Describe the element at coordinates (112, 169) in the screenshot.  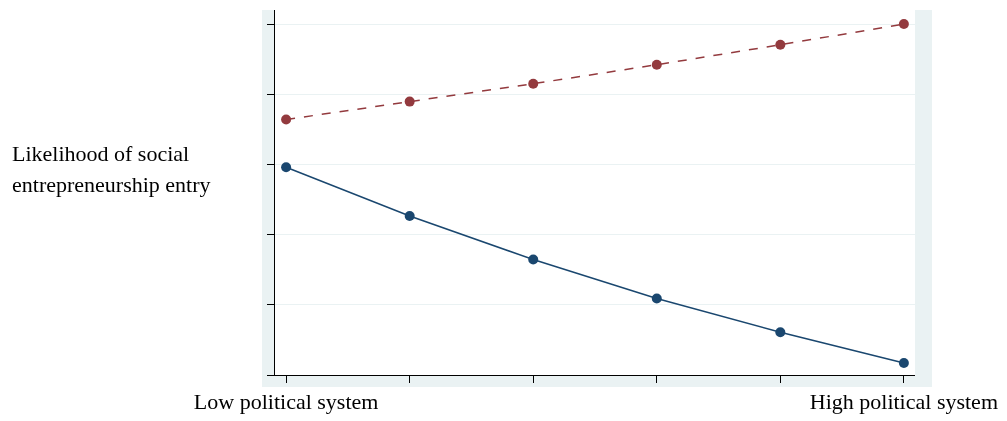
I see `y-axis-title: Likelihood of social entrepreneurship entry` at that location.